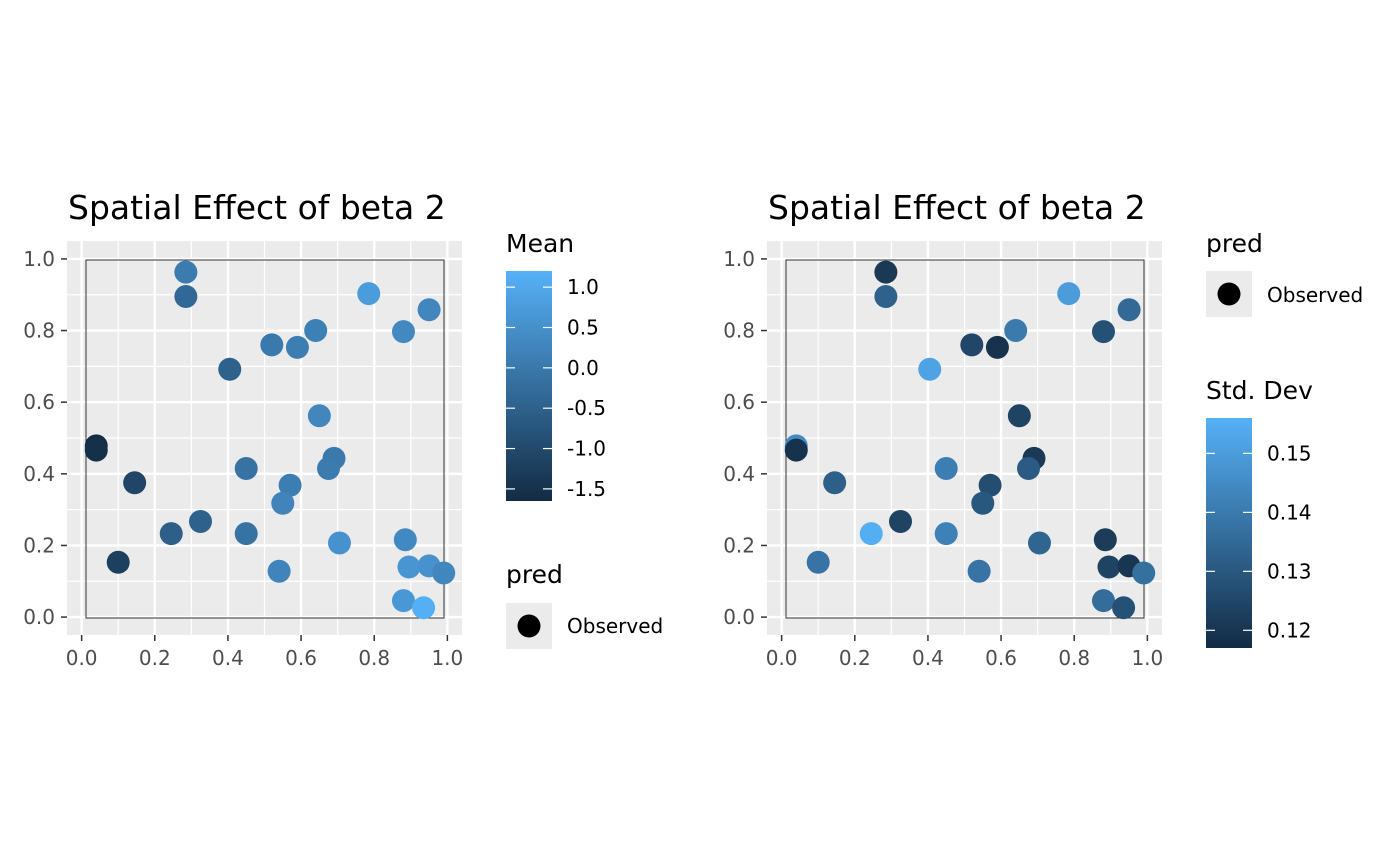 The image size is (1400, 865). What do you see at coordinates (556, 388) in the screenshot?
I see `colorbar-ticks: 1.0 0.5 0.0 -0.5 -1.0 -1.5` at bounding box center [556, 388].